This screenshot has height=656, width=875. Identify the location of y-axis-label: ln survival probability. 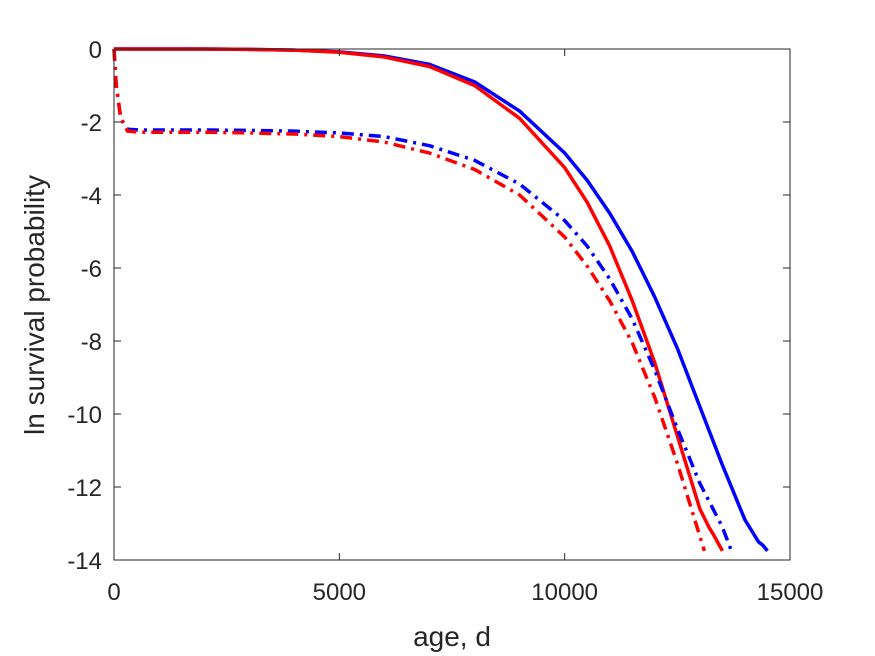
(34, 305).